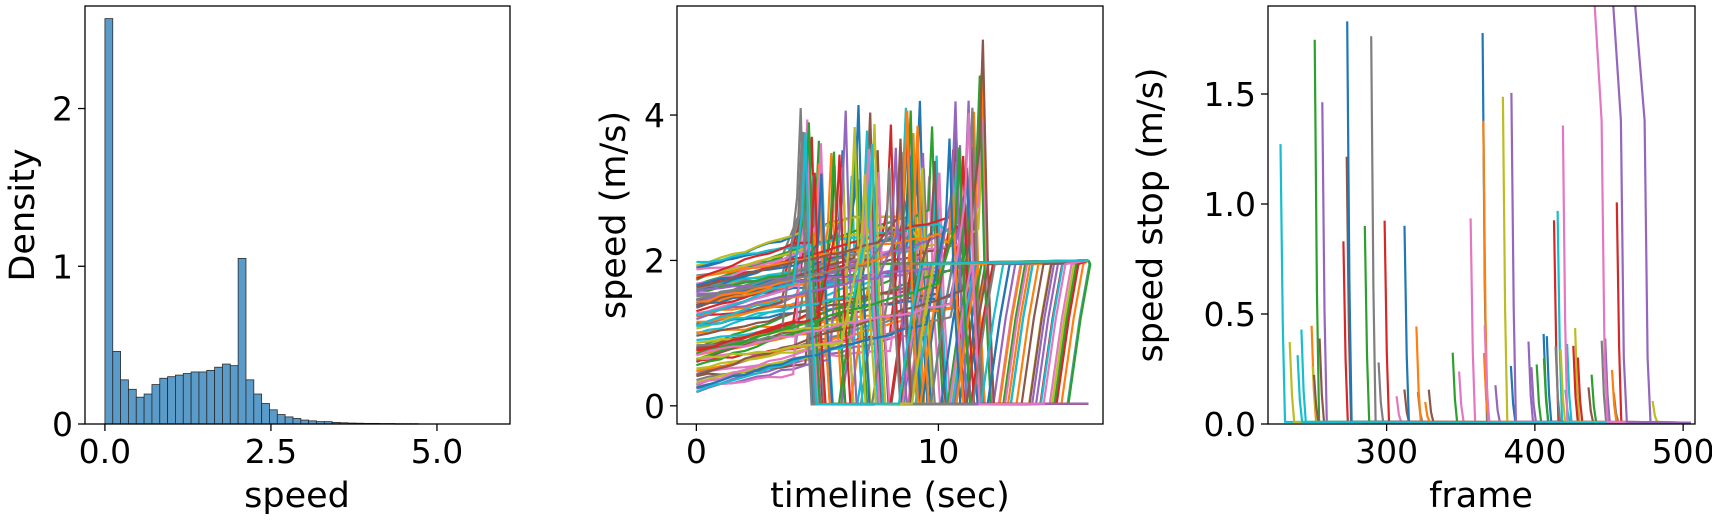 This screenshot has height=523, width=1712. I want to click on x-tick-label-2-2: 500, so click(1682, 451).